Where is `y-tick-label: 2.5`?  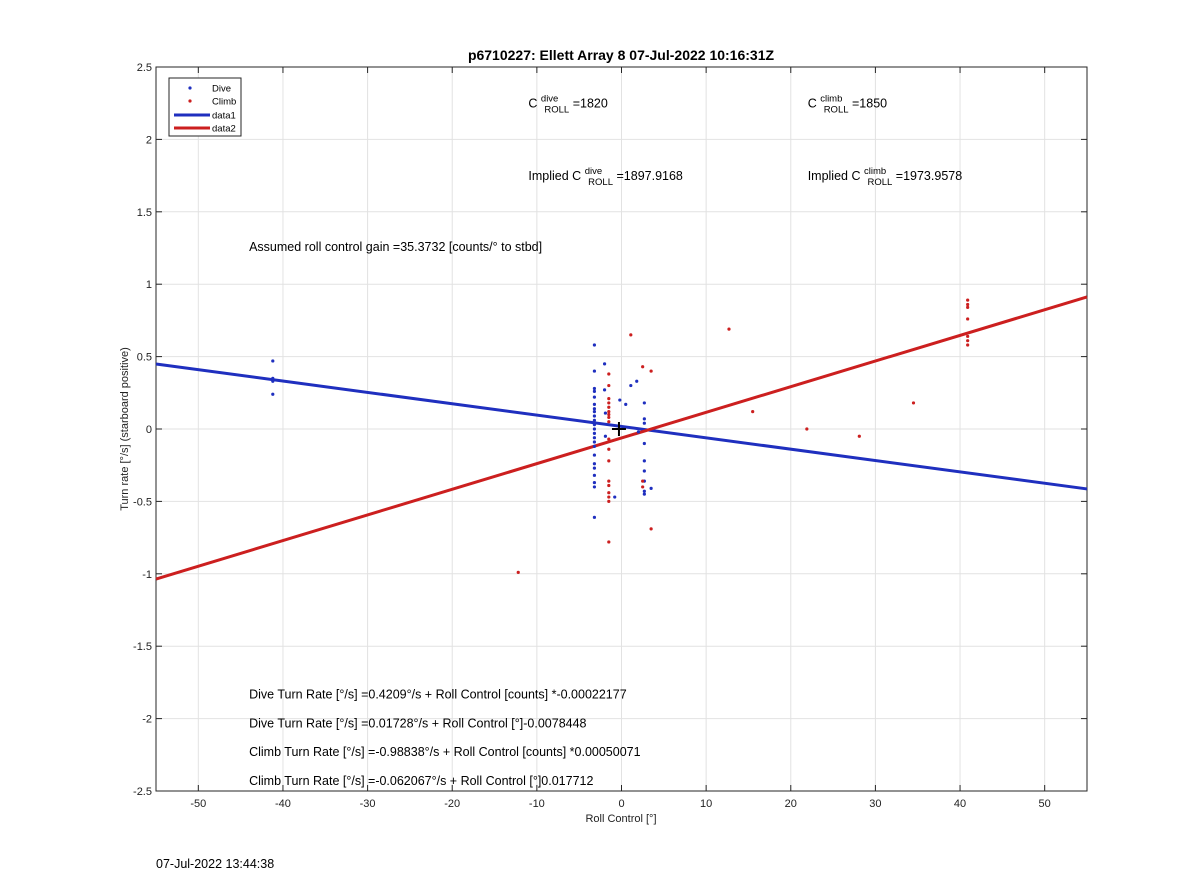
y-tick-label: 2.5 is located at coordinates (144, 68).